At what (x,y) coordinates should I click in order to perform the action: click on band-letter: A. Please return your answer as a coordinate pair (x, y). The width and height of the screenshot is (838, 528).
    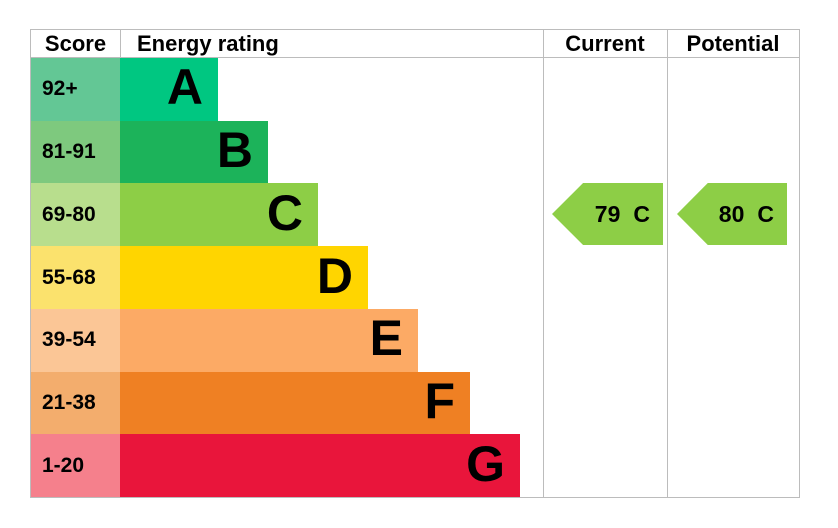
    Looking at the image, I should click on (184, 87).